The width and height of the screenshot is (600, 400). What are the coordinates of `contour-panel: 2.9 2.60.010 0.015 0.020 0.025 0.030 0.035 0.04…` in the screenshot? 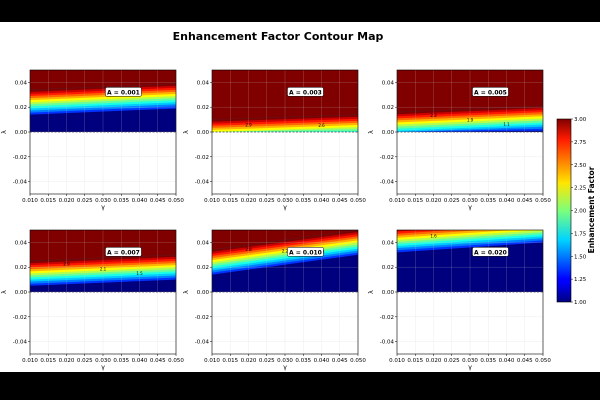 It's located at (274, 140).